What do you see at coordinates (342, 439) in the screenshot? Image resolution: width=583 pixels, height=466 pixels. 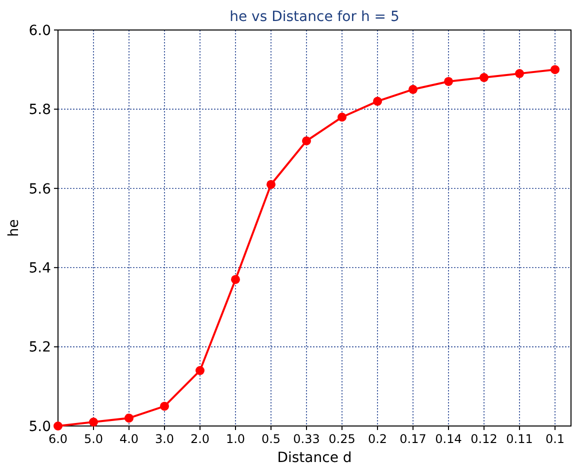 I see `x-tick-label: 0.25` at bounding box center [342, 439].